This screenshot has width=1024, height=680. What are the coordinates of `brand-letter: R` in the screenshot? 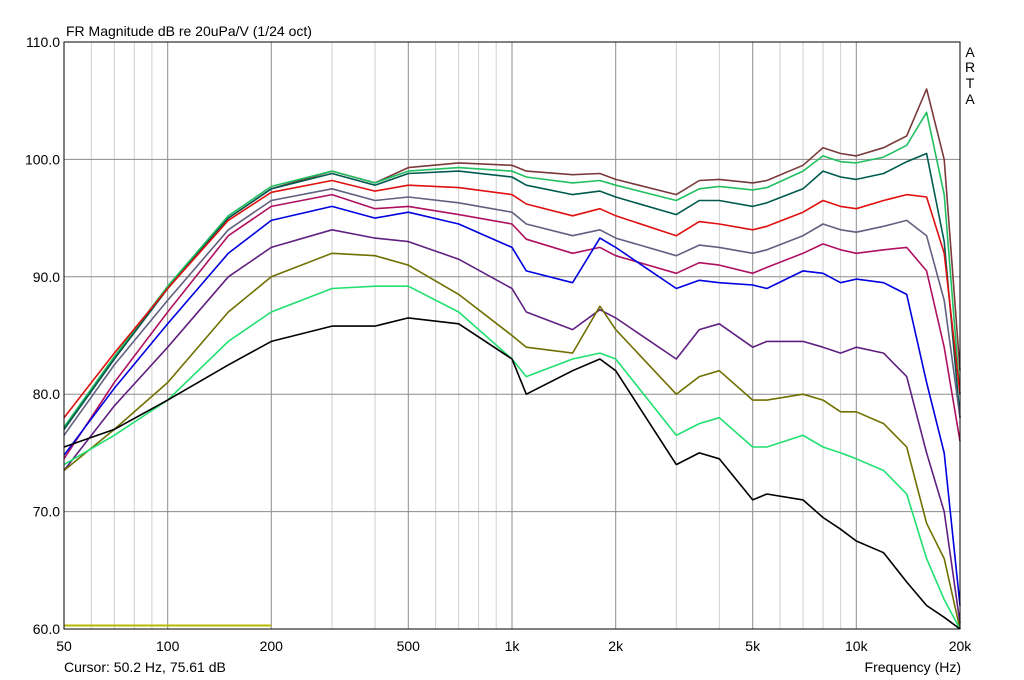 It's located at (970, 67).